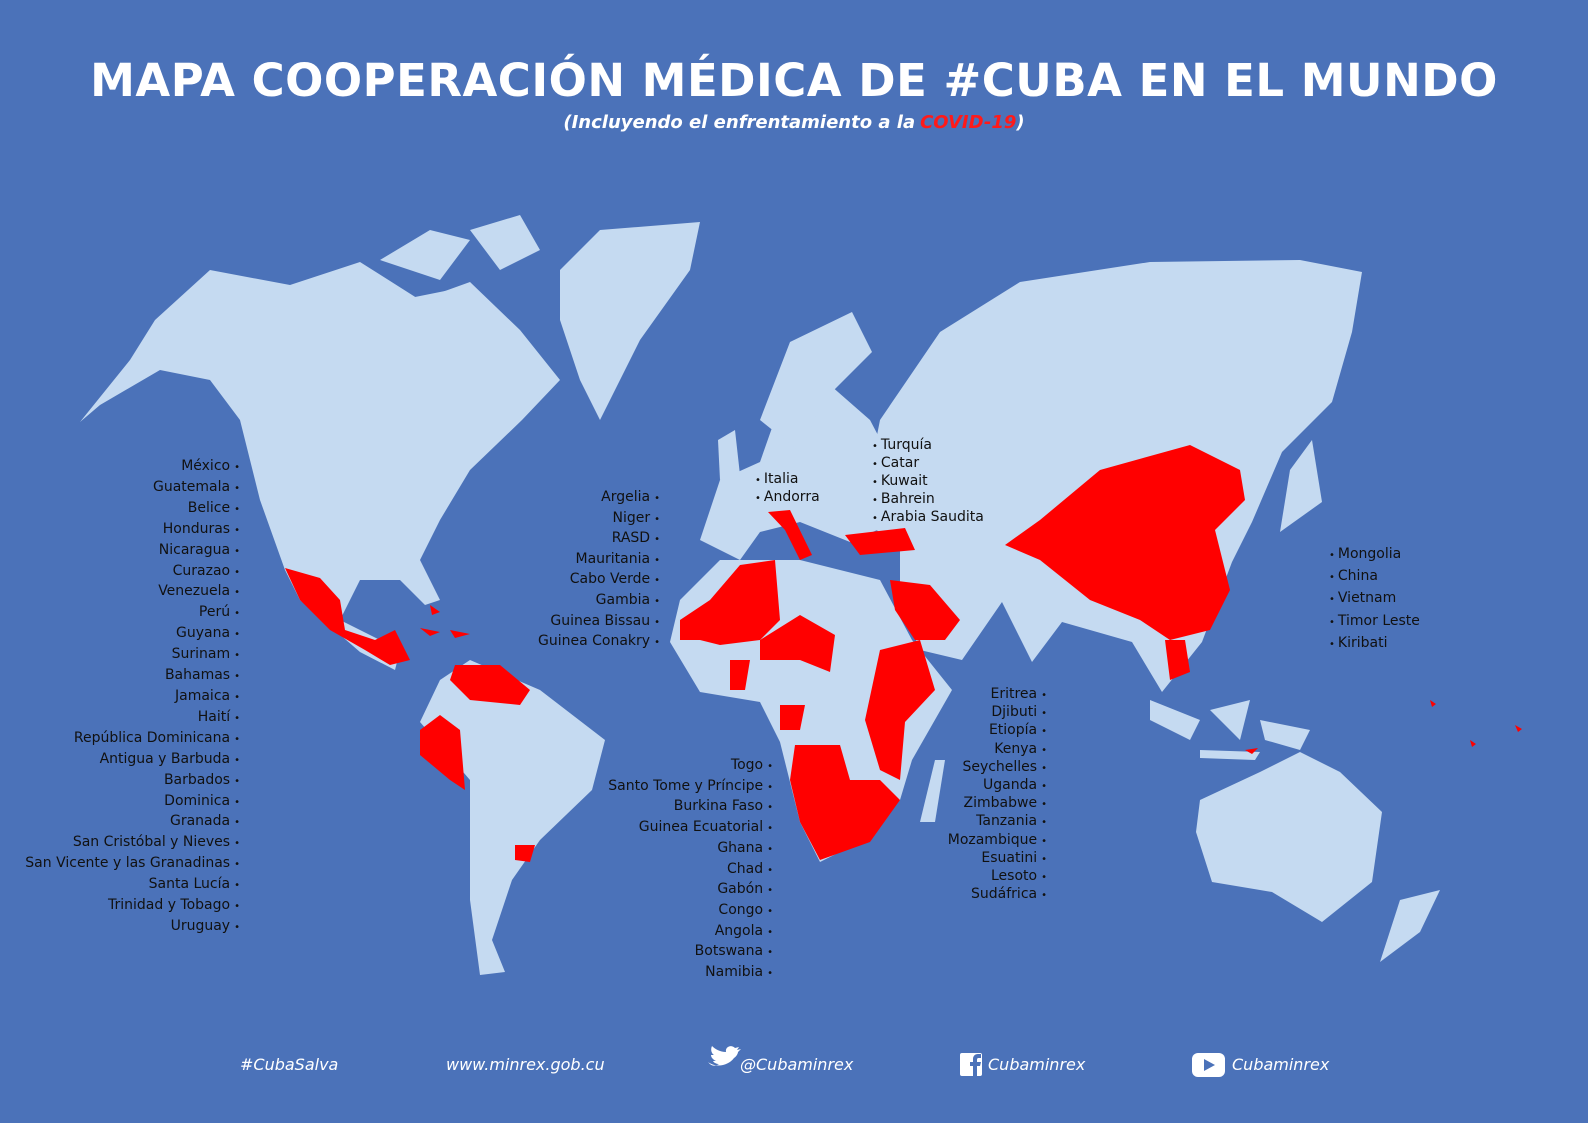  Describe the element at coordinates (132, 488) in the screenshot. I see `country-name: Guatemala` at that location.